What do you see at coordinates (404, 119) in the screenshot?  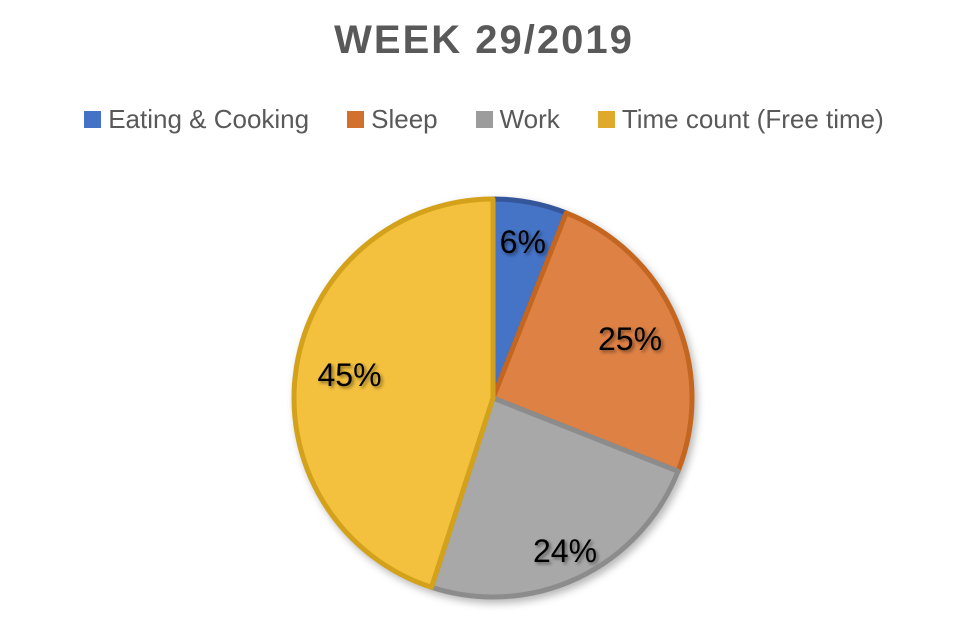 I see `legend-item-label: Sleep` at bounding box center [404, 119].